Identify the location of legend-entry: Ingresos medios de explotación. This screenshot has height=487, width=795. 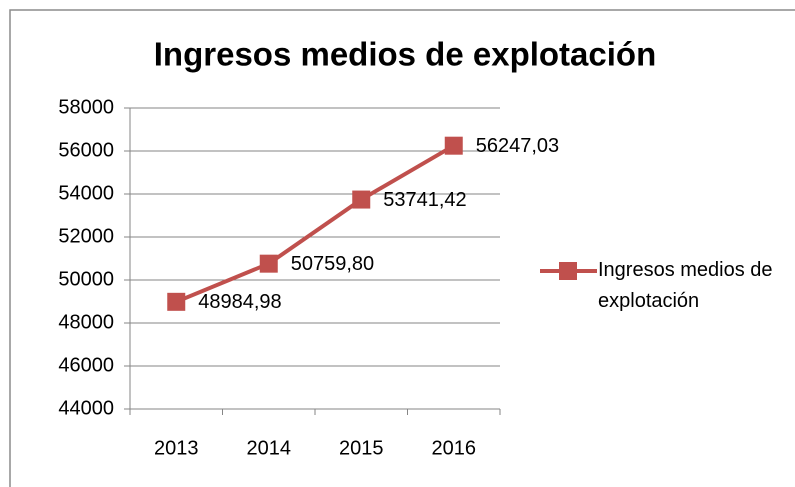
(685, 285).